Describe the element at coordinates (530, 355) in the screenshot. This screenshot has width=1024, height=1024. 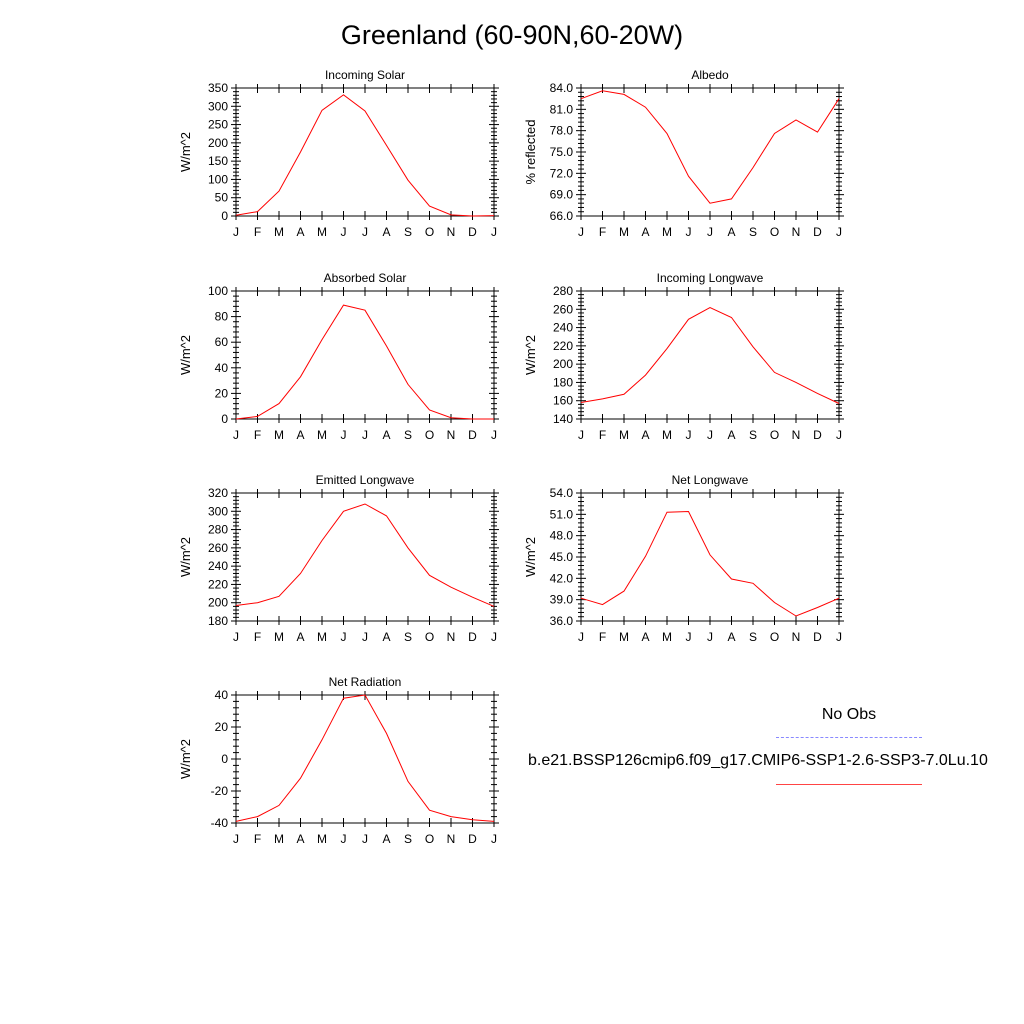
I see `incoming-longwave-ylabel: W/m^2` at that location.